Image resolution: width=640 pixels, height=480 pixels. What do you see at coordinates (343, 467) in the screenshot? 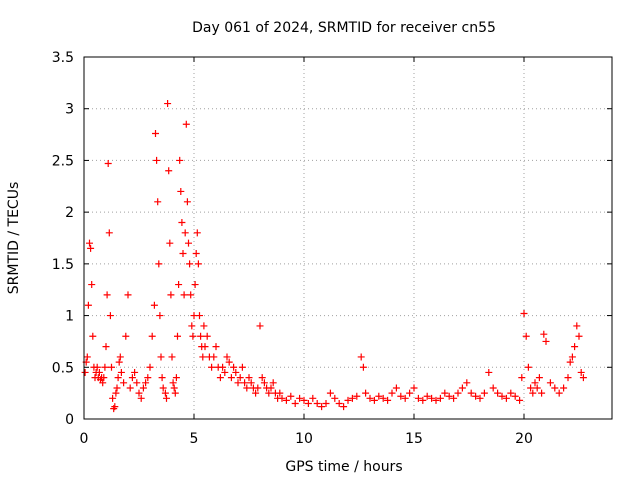
I see `x-axis-label: GPS time / hours` at bounding box center [343, 467].